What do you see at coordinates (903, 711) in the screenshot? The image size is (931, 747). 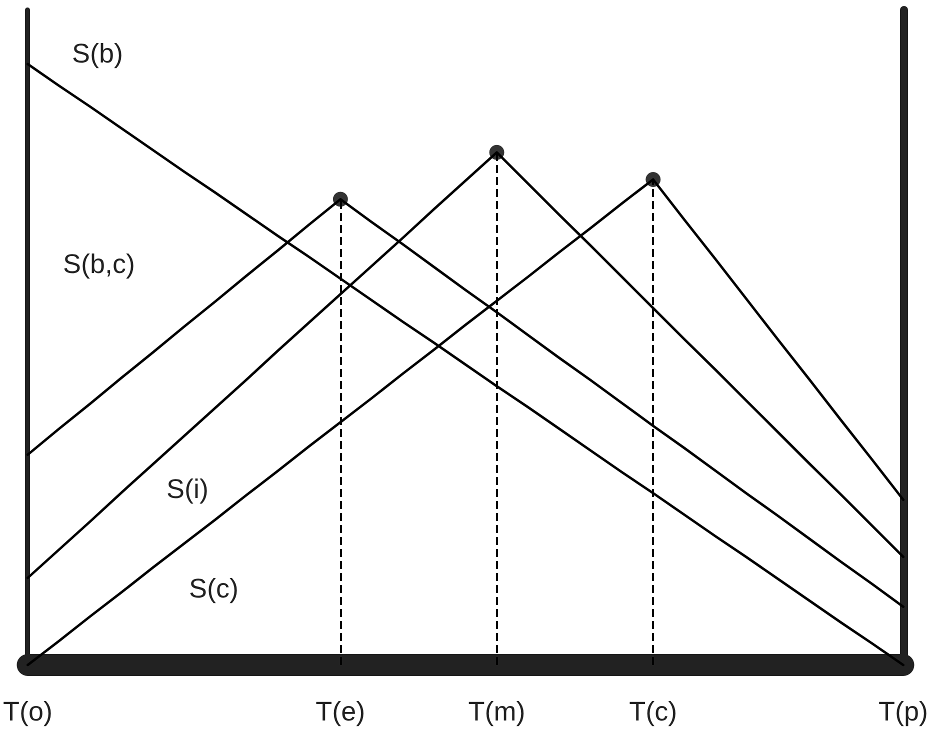 I see `x-tick-label: T(p)` at bounding box center [903, 711].